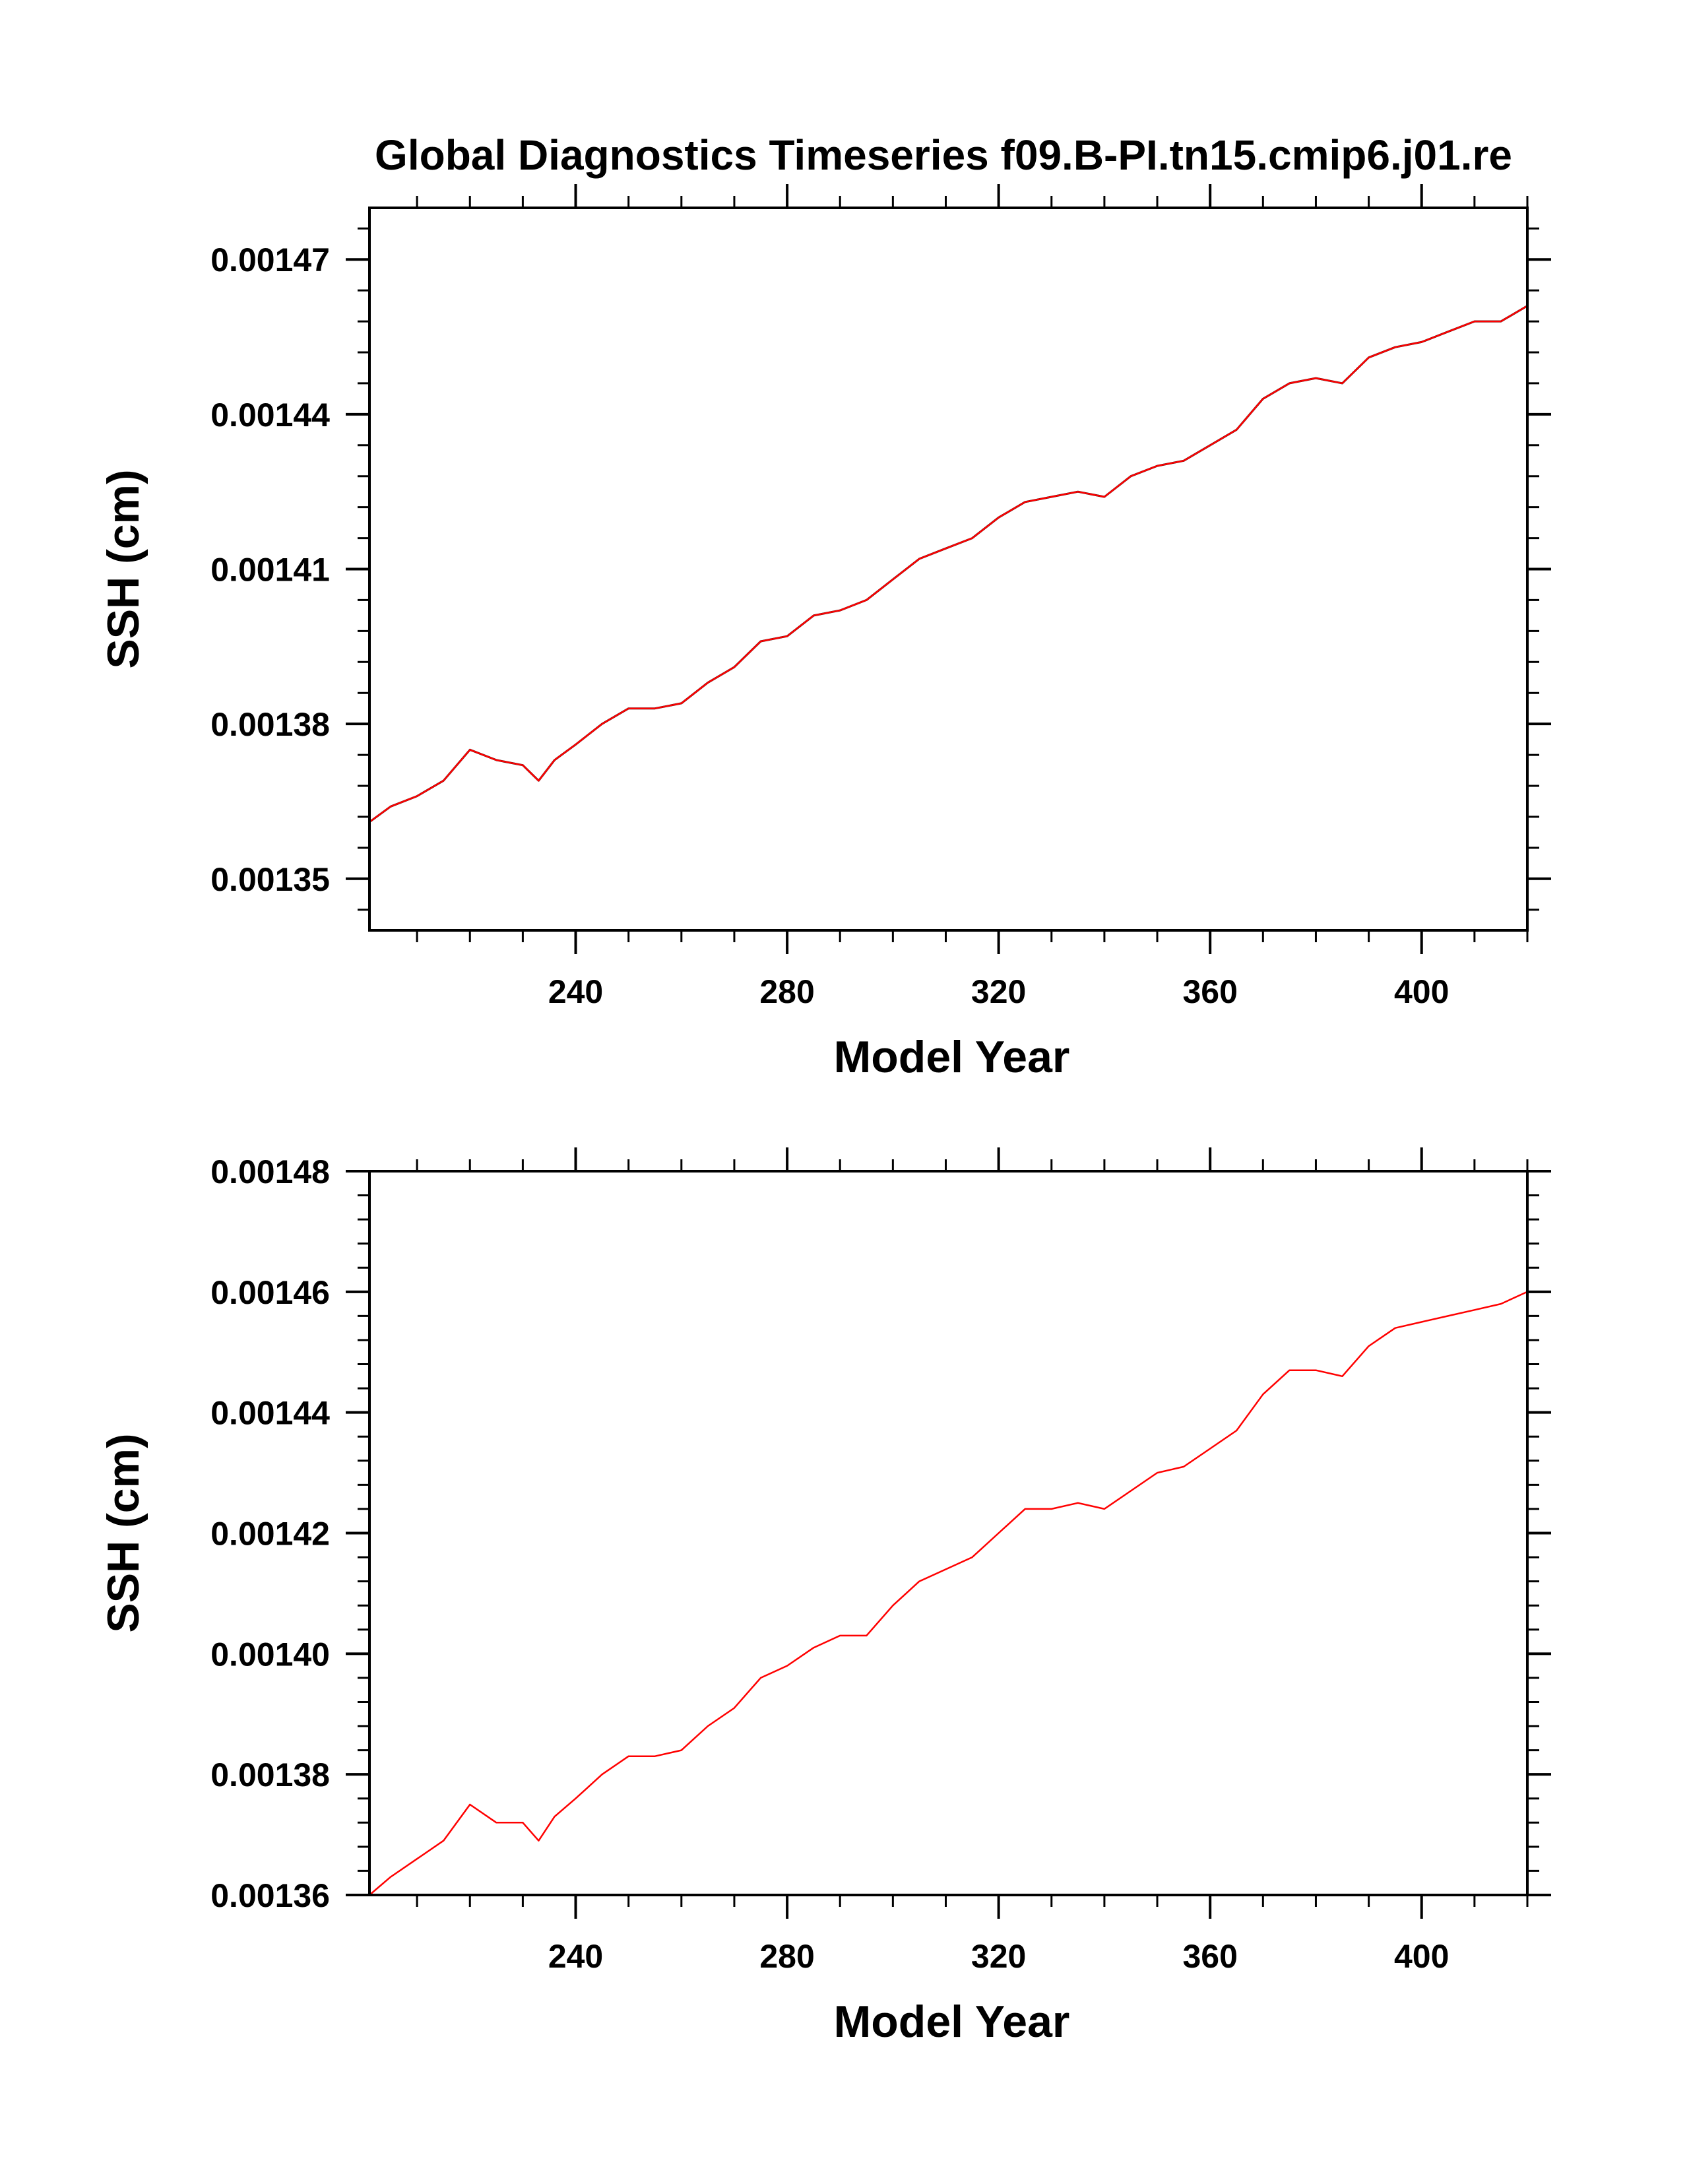 This screenshot has width=1689, height=2184. I want to click on y-tick-label: 0.00146, so click(270, 1292).